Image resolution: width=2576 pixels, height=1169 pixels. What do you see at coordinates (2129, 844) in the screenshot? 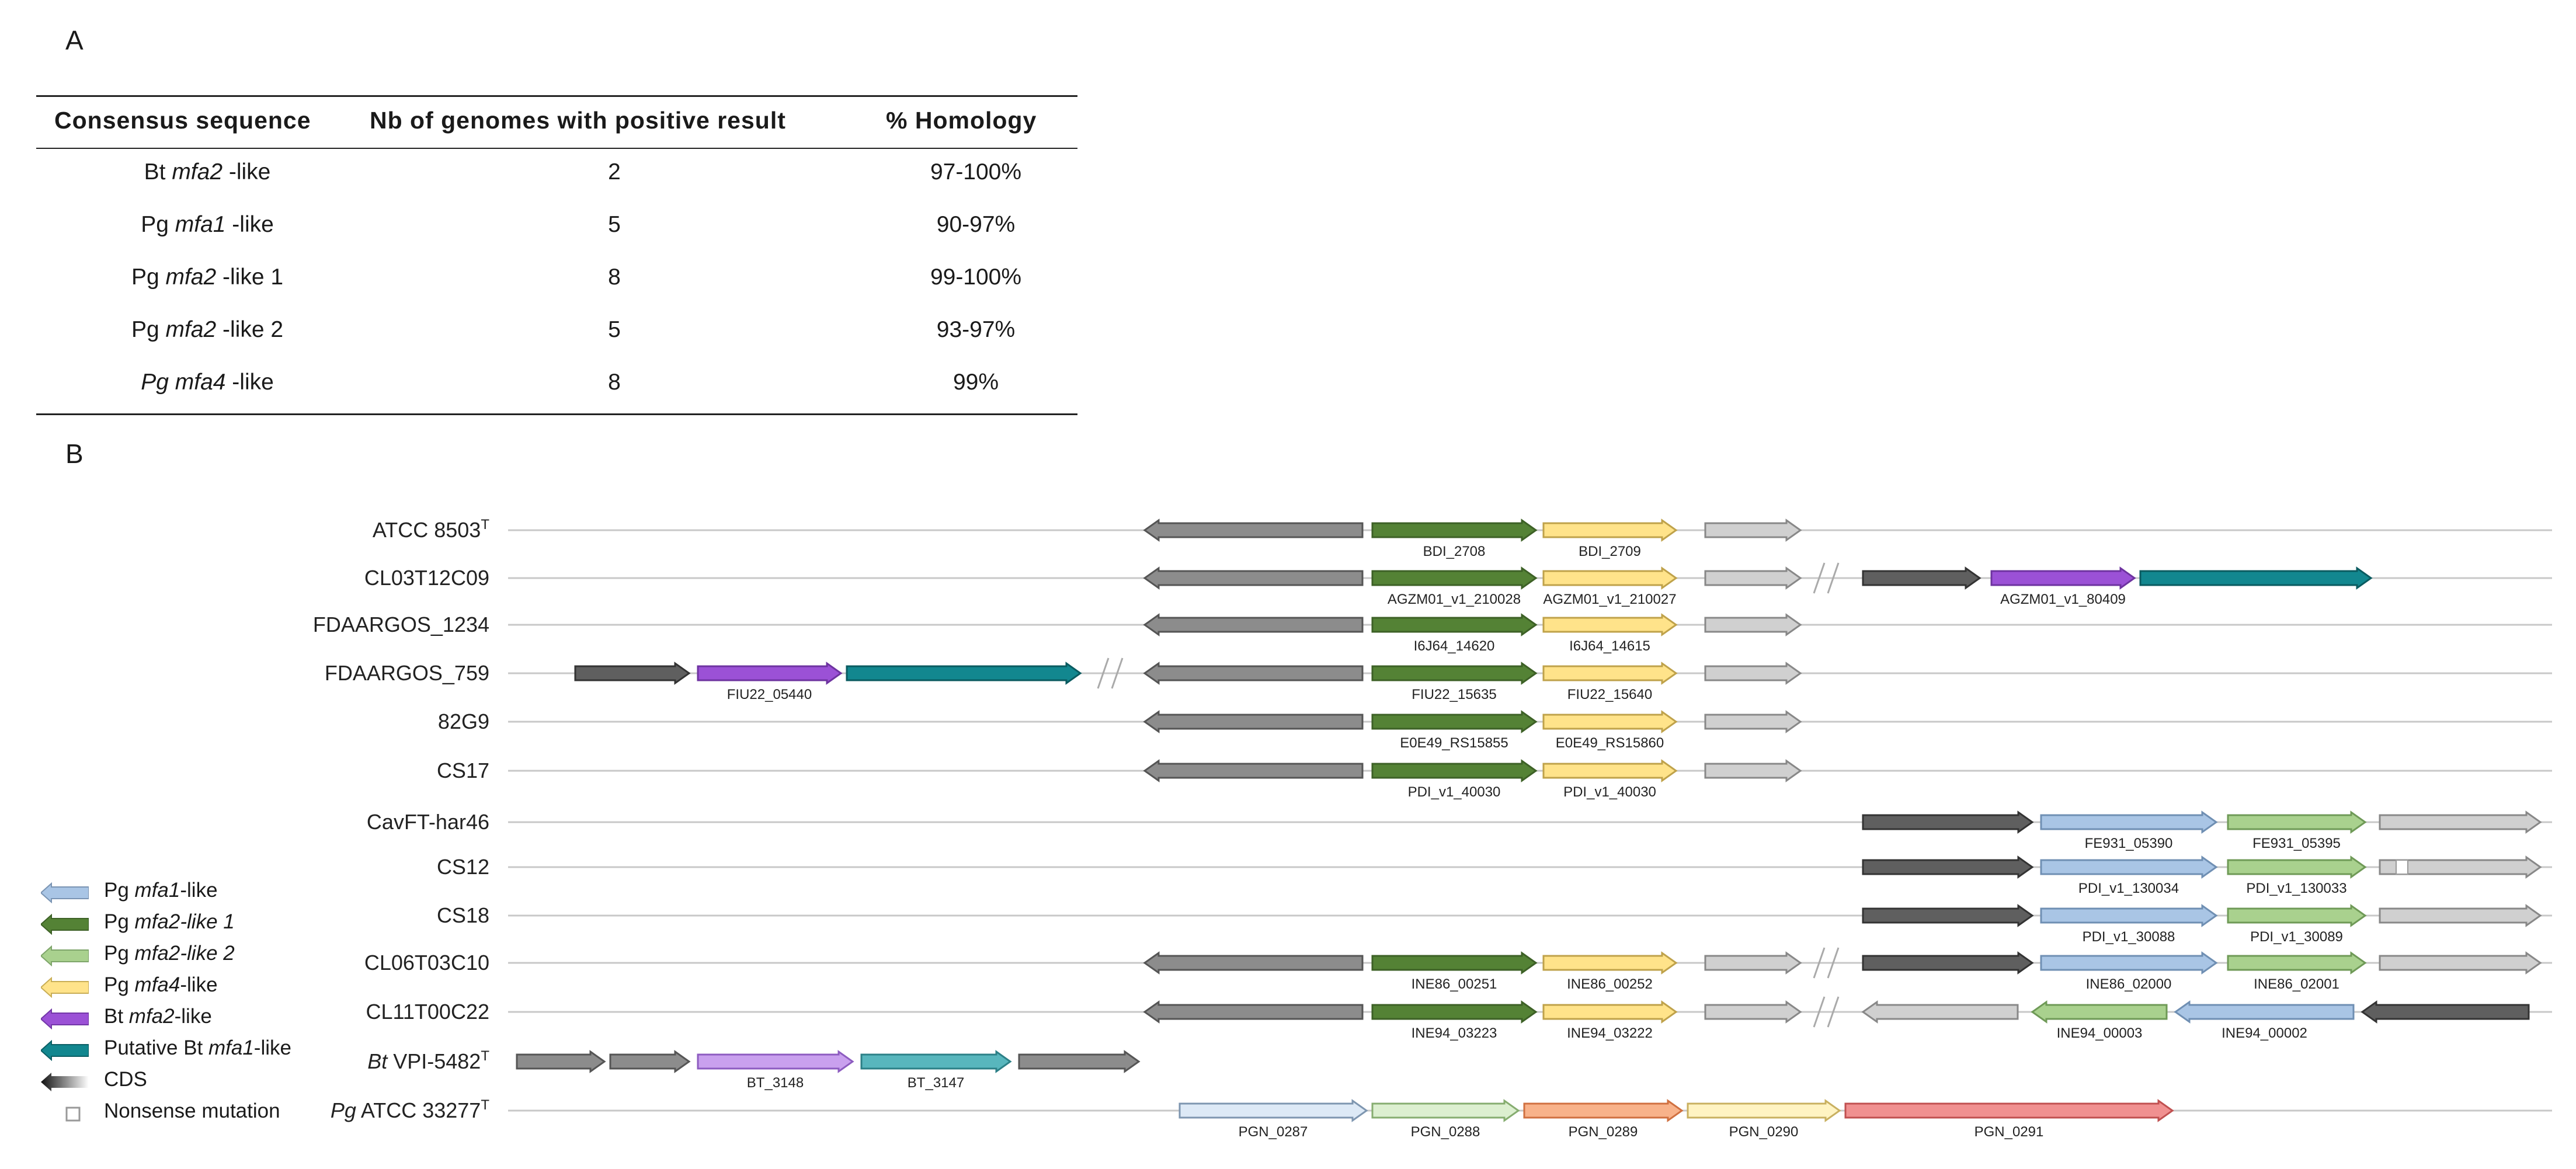
I see `locus-tag-label: FE931_05390` at bounding box center [2129, 844].